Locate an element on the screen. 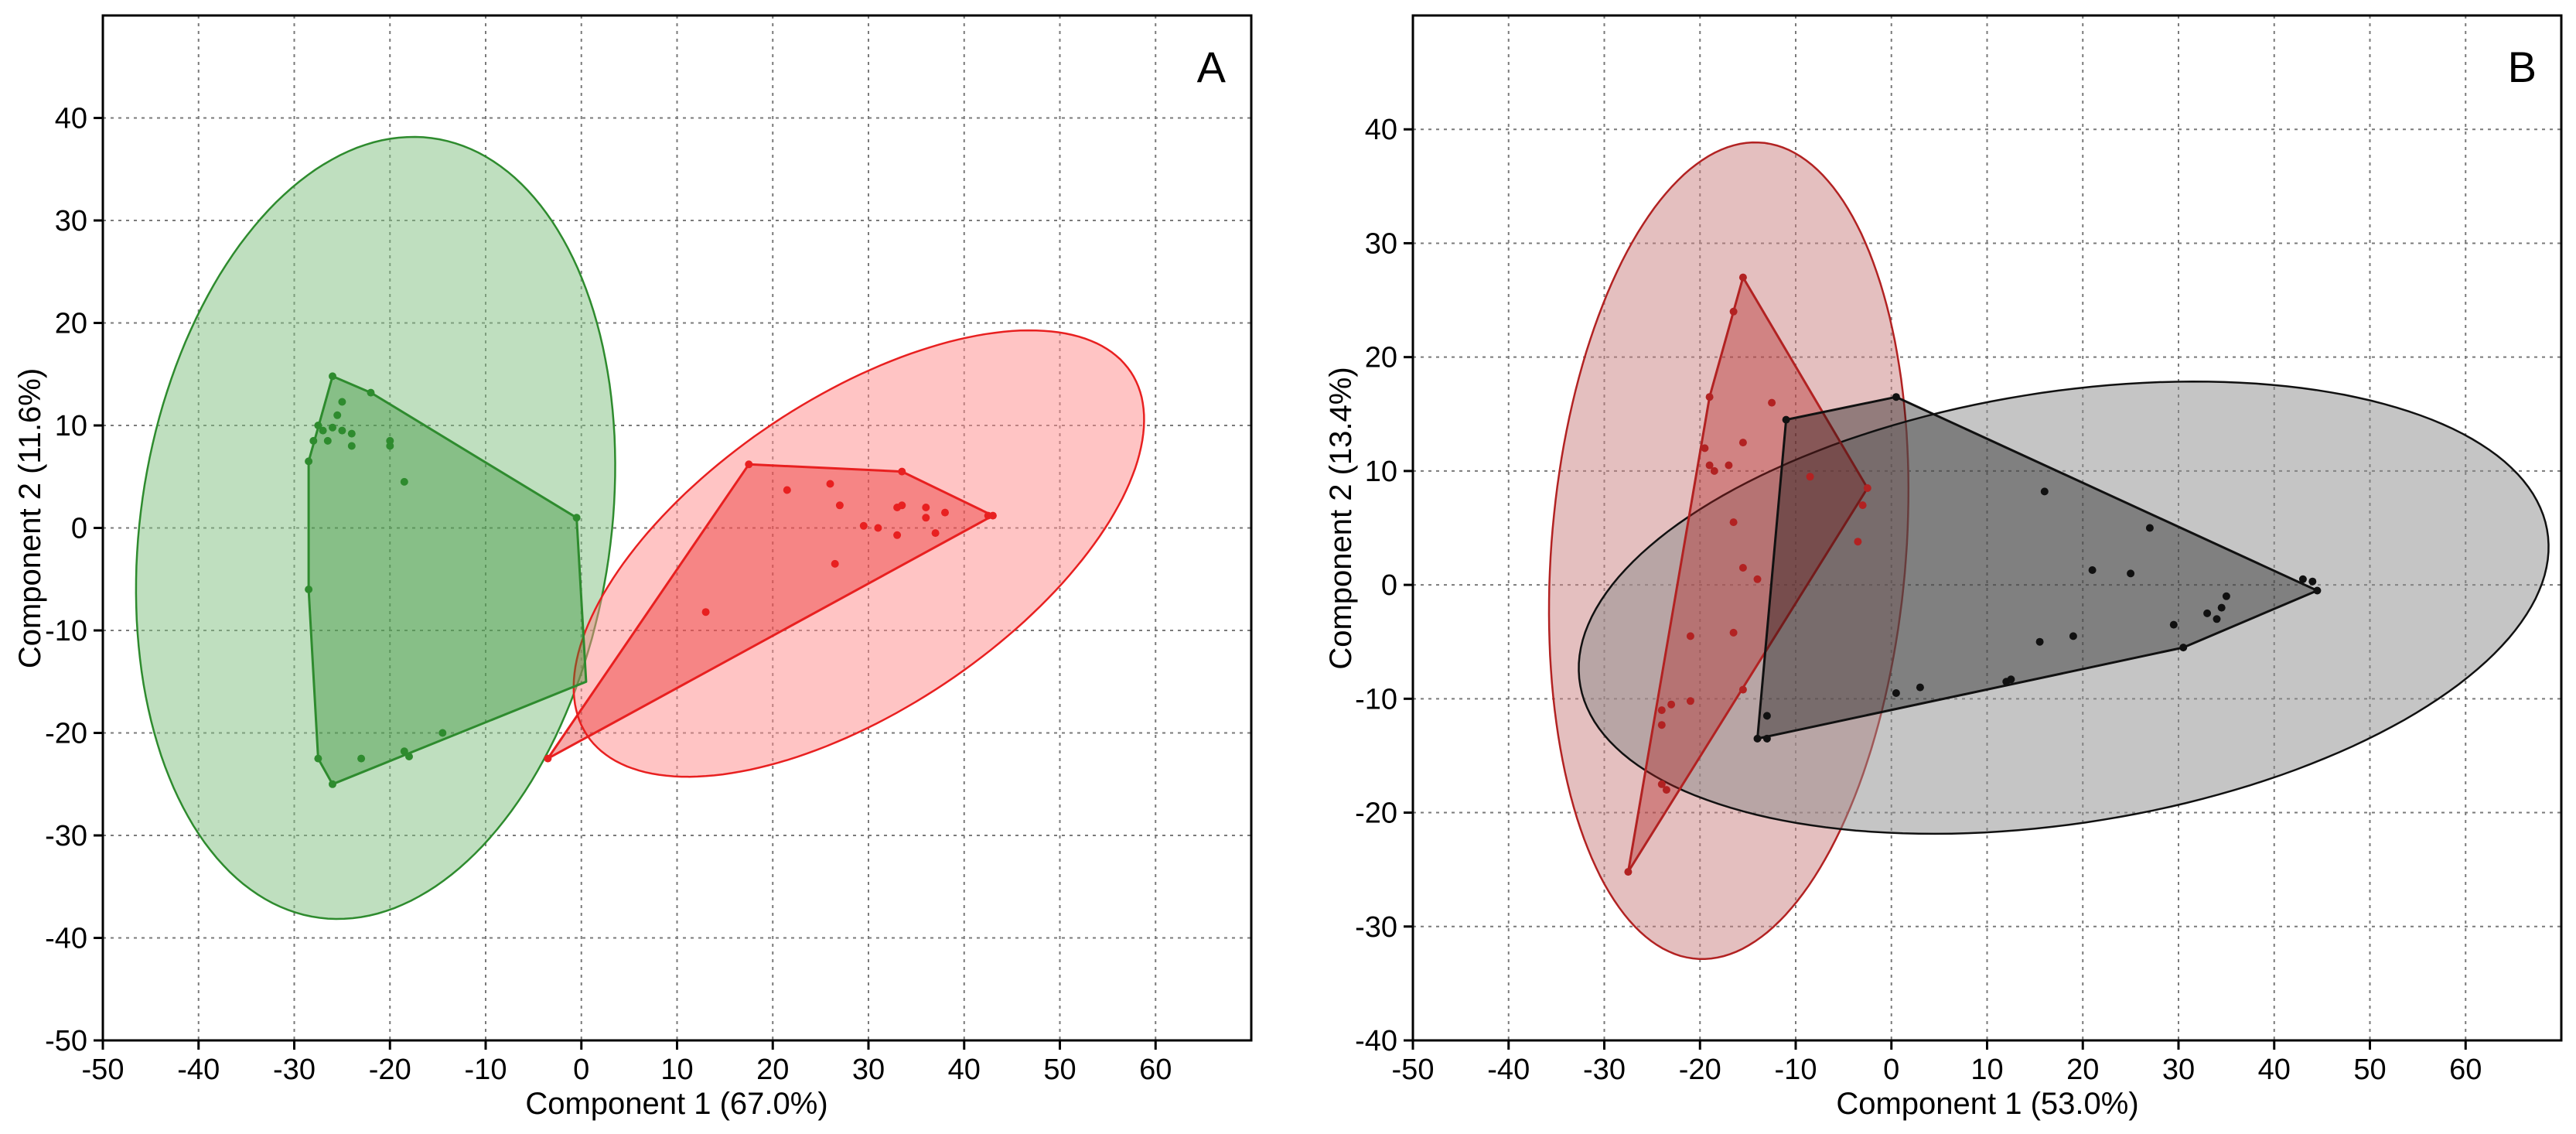 Image resolution: width=2576 pixels, height=1134 pixels. x-tick-label: -40 is located at coordinates (1508, 1070).